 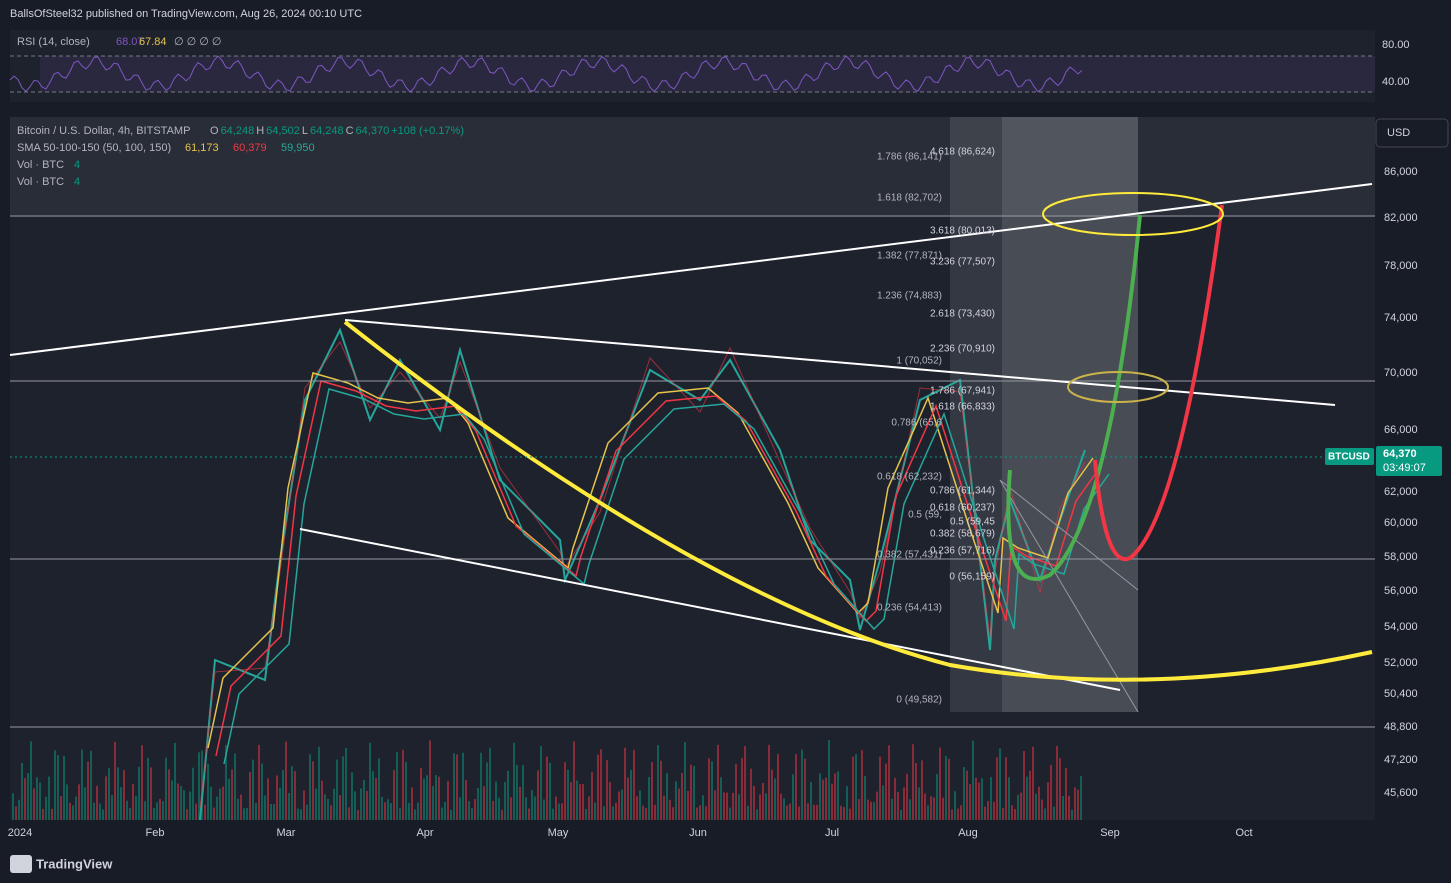 What do you see at coordinates (327, 131) in the screenshot?
I see `ohlc: 64,248` at bounding box center [327, 131].